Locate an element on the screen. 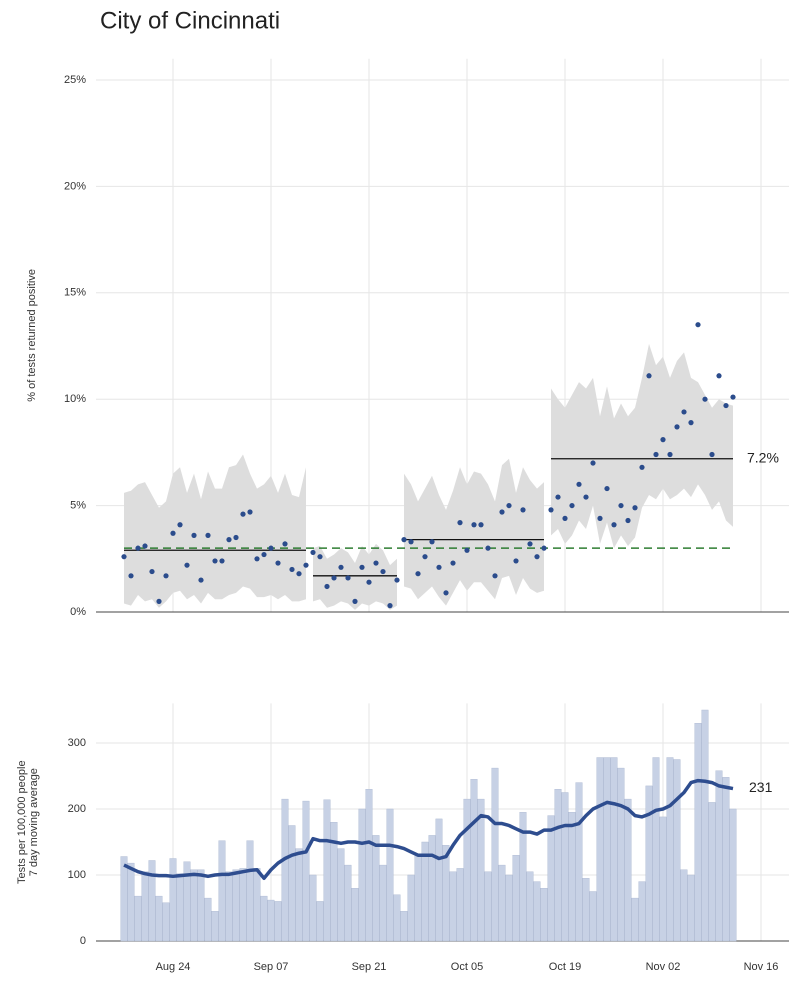  x-tick-label: Aug 24 is located at coordinates (173, 967).